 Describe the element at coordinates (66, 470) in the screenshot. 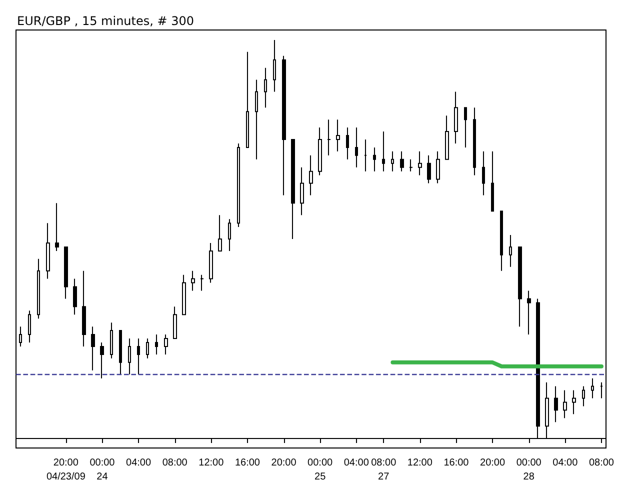

I see `x-tick-label: 20:00 04/23/09` at that location.